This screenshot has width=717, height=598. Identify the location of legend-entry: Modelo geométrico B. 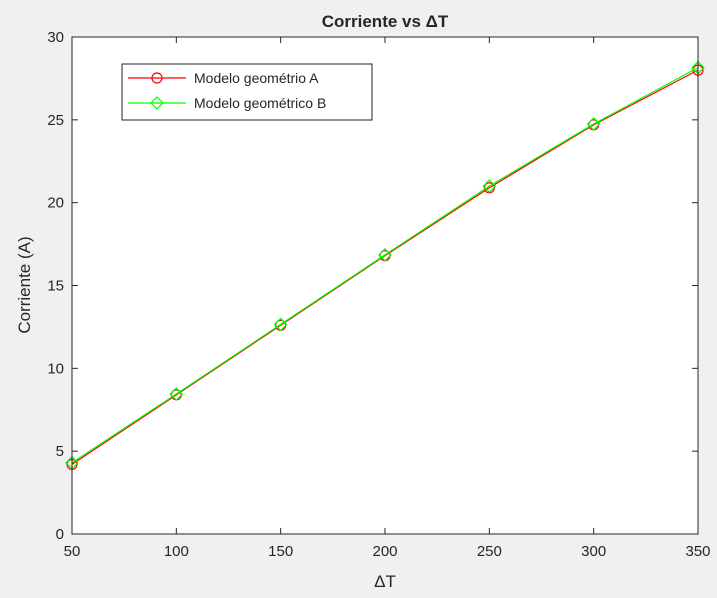
(227, 103).